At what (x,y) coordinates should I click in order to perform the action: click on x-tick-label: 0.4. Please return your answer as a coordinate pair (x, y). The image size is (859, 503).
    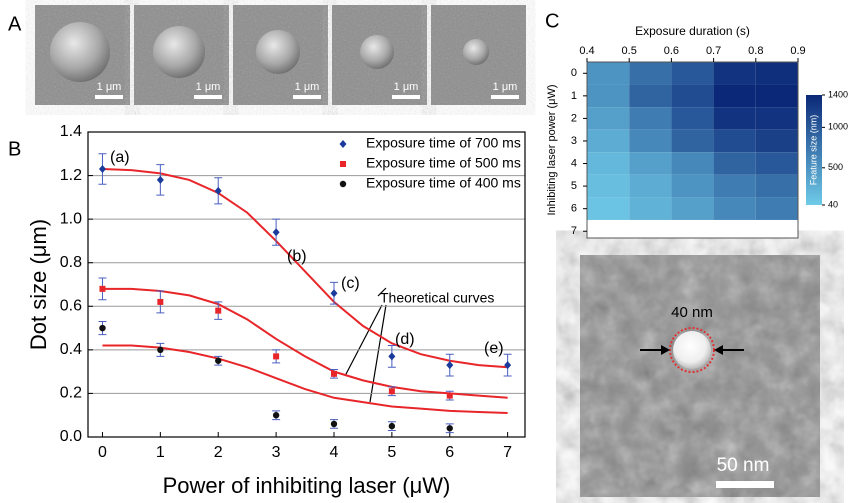
    Looking at the image, I should click on (586, 51).